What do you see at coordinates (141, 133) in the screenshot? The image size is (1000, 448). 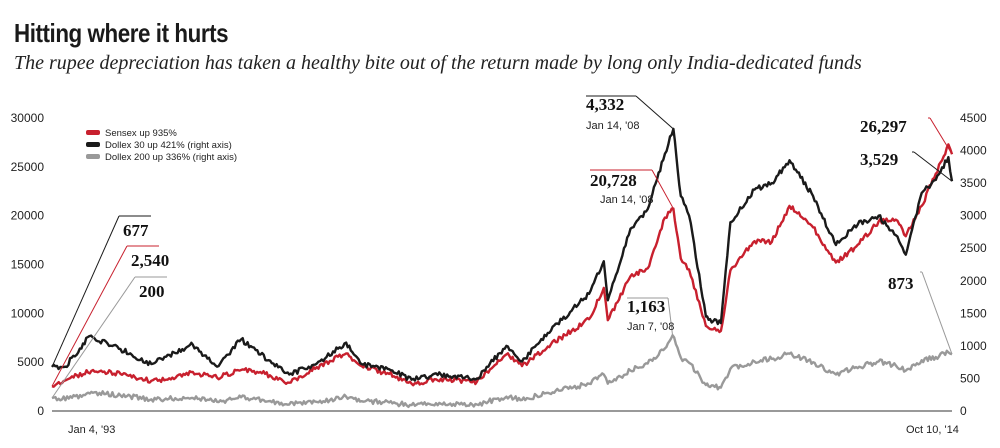 I see `legend-label: Sensex up 935%` at bounding box center [141, 133].